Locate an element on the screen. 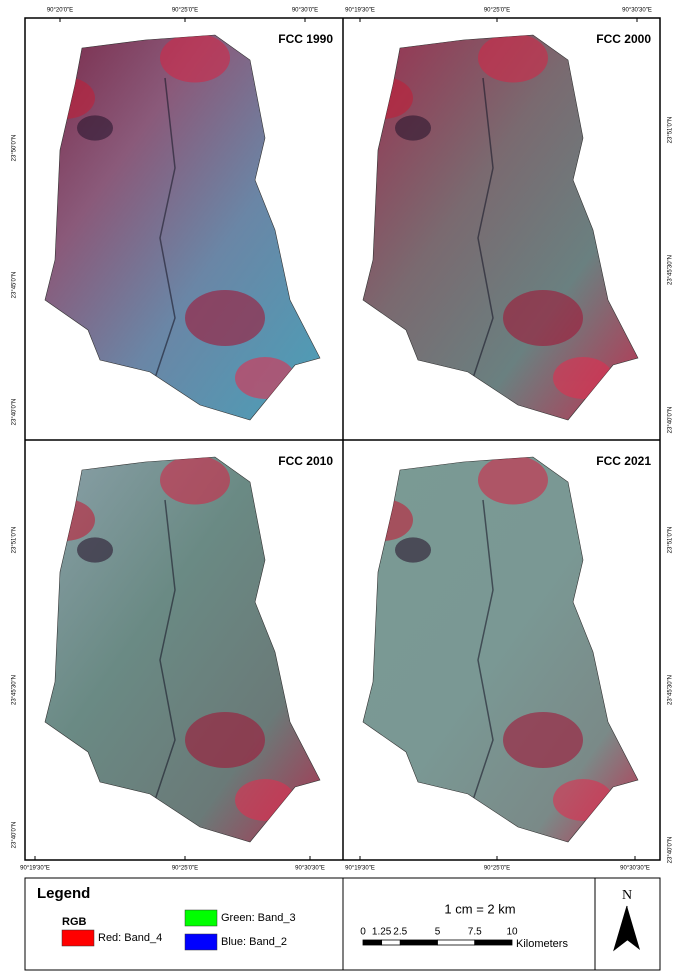 The image size is (685, 978). scale-tick-label: 2.5 is located at coordinates (400, 932).